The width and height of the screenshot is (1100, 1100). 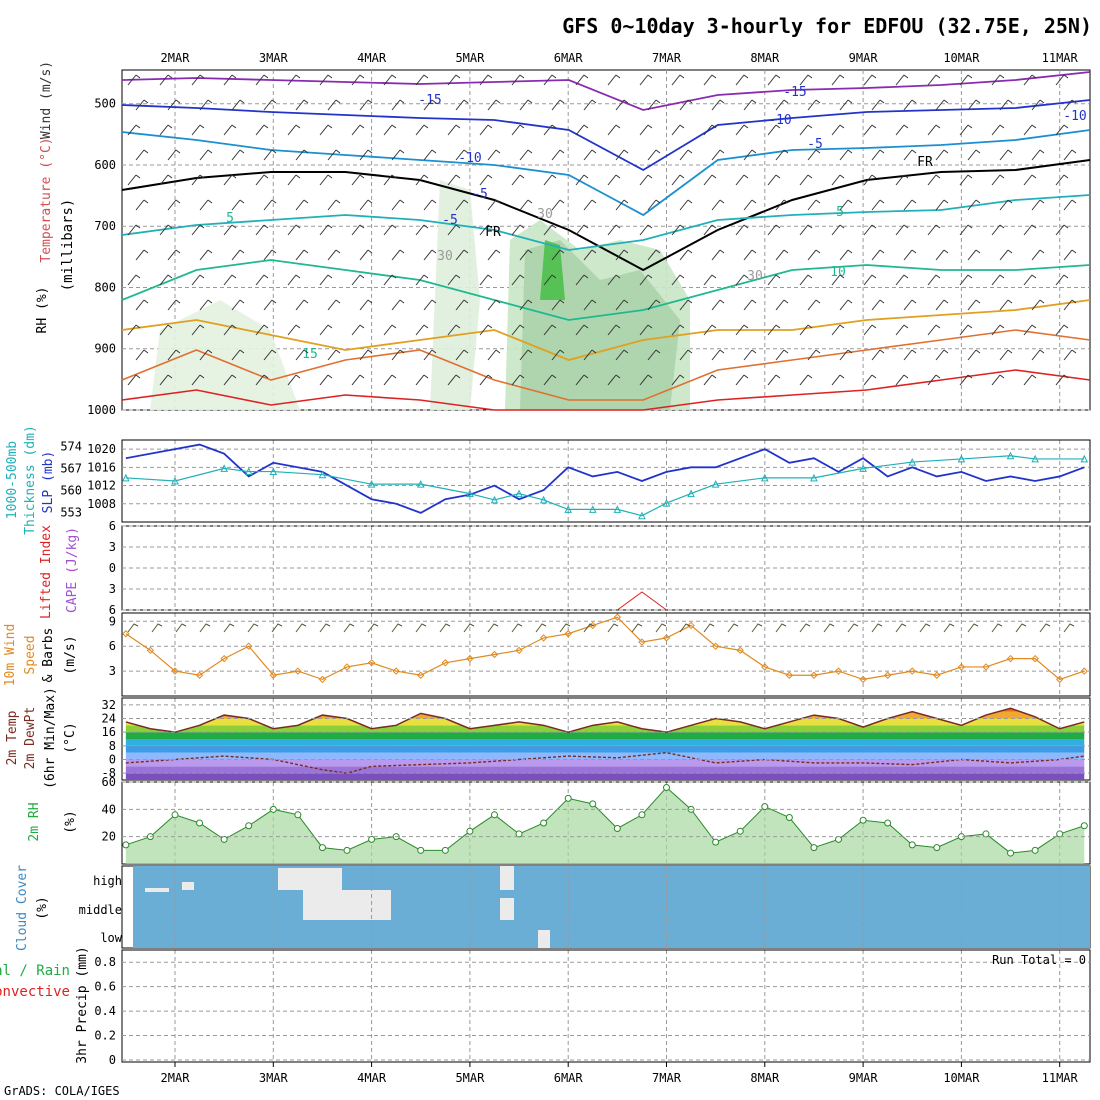 I want to click on contour-m10, so click(x=606, y=135).